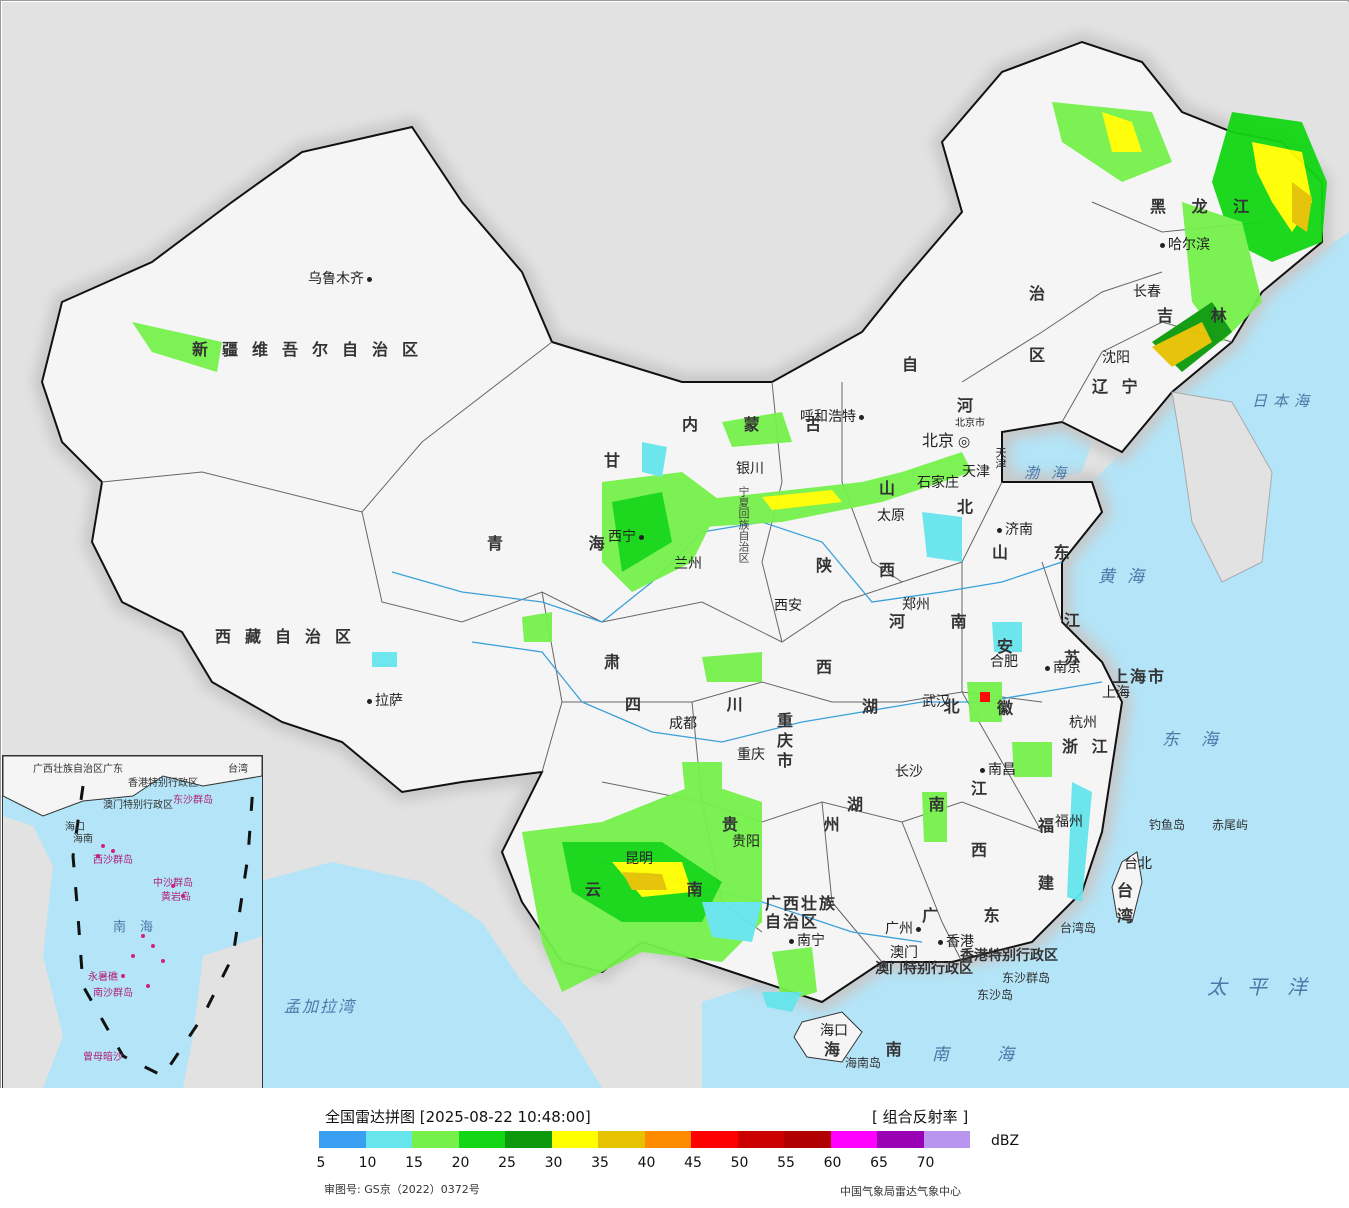 The height and width of the screenshot is (1208, 1349). Describe the element at coordinates (458, 1117) in the screenshot. I see `map-title: 全国雷达拼图 [2025-08-22 10:48:00]` at that location.